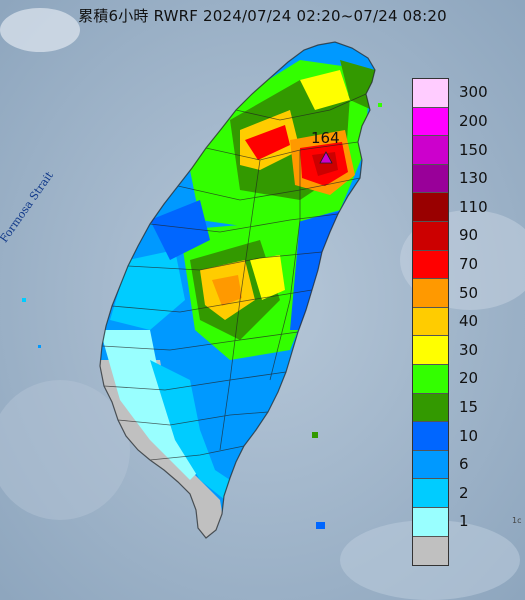 The image size is (525, 600). I want to click on legend-label: 2, so click(464, 492).